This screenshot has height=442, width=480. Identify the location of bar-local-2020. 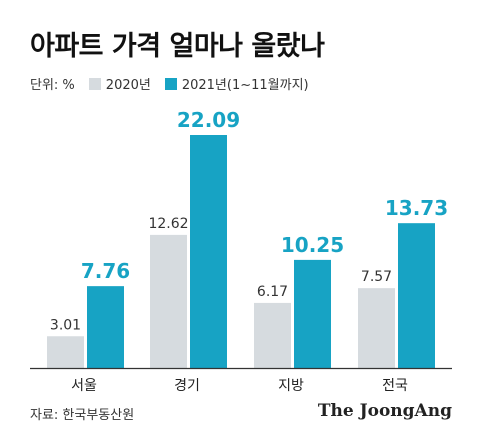
(272, 335).